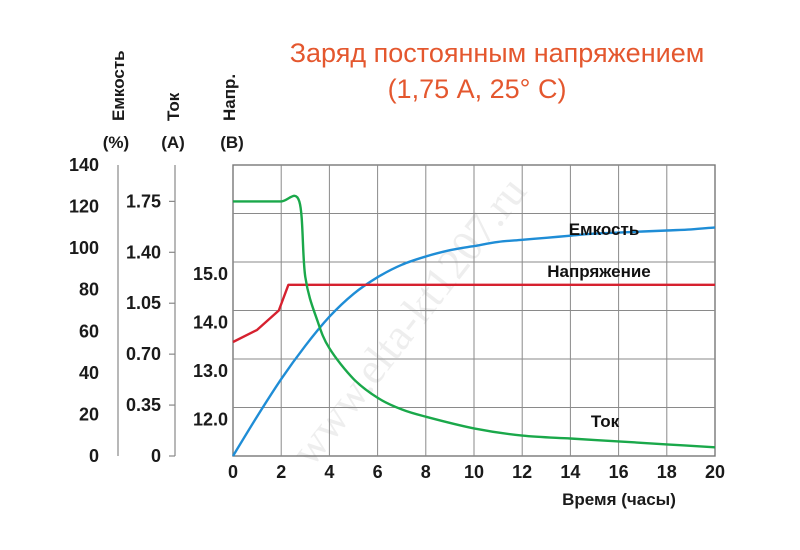 This screenshot has width=800, height=550. I want to click on current-tick-label: 1.75, so click(143, 201).